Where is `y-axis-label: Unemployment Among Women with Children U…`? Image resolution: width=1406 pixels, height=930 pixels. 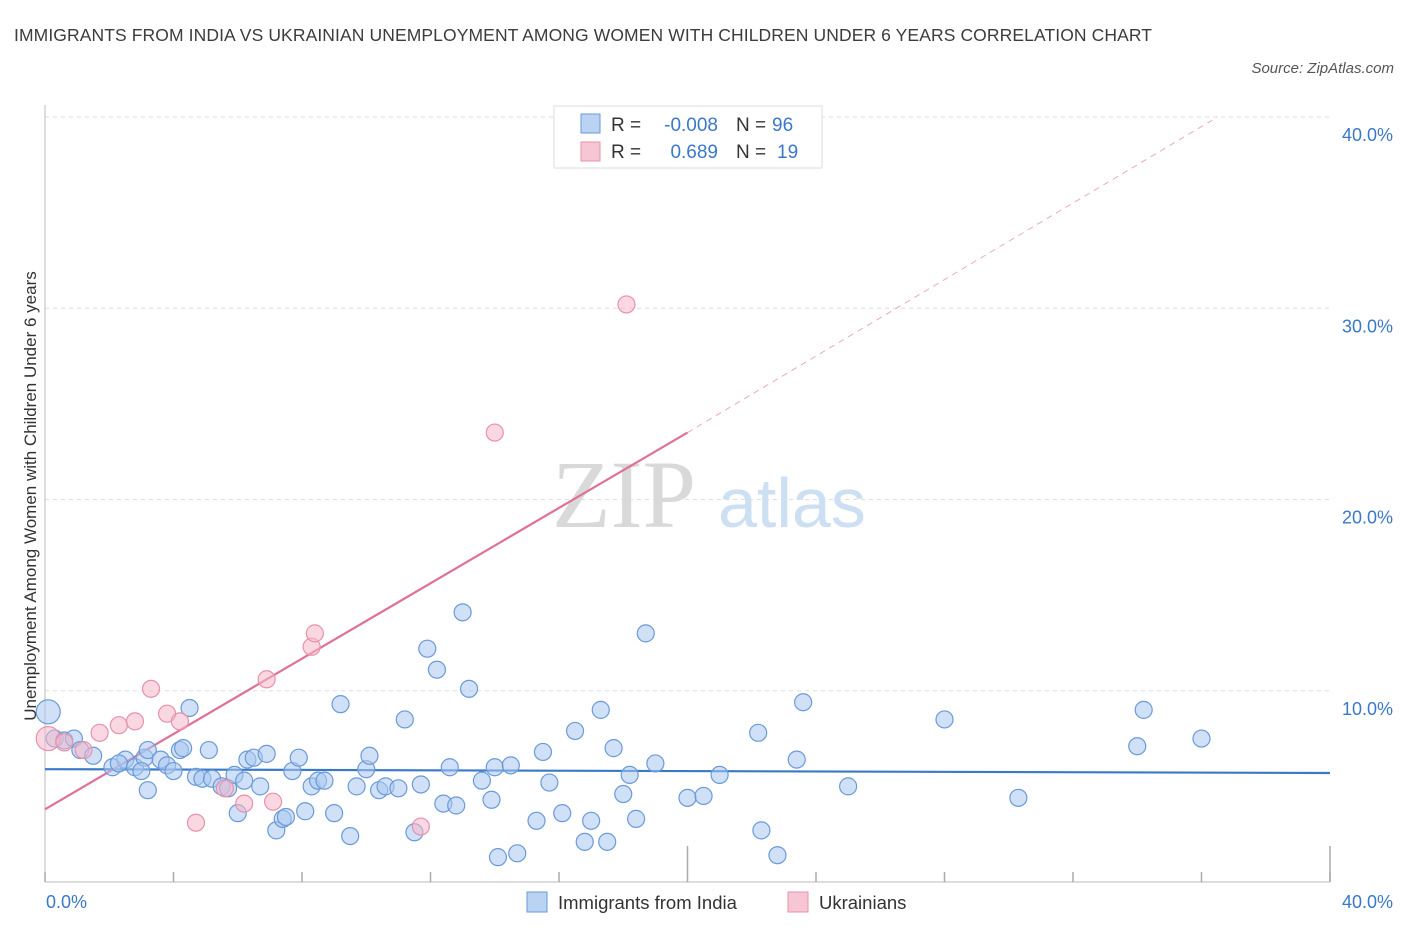 y-axis-label: Unemployment Among Women with Children U… is located at coordinates (30, 495).